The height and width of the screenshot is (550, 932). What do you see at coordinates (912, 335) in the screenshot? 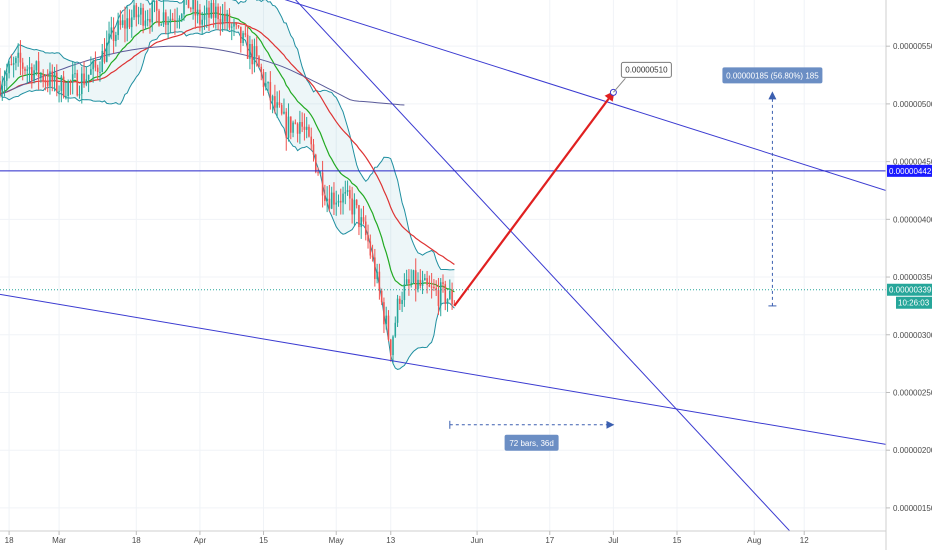
I see `y-tick-label: 0.00000300` at bounding box center [912, 335].